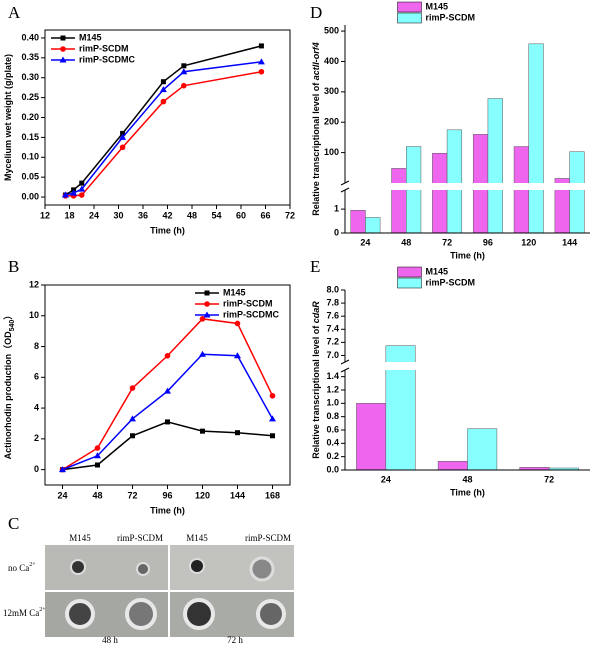 This screenshot has width=600, height=650. What do you see at coordinates (45, 215) in the screenshot?
I see `x-tick-label: 12` at bounding box center [45, 215].